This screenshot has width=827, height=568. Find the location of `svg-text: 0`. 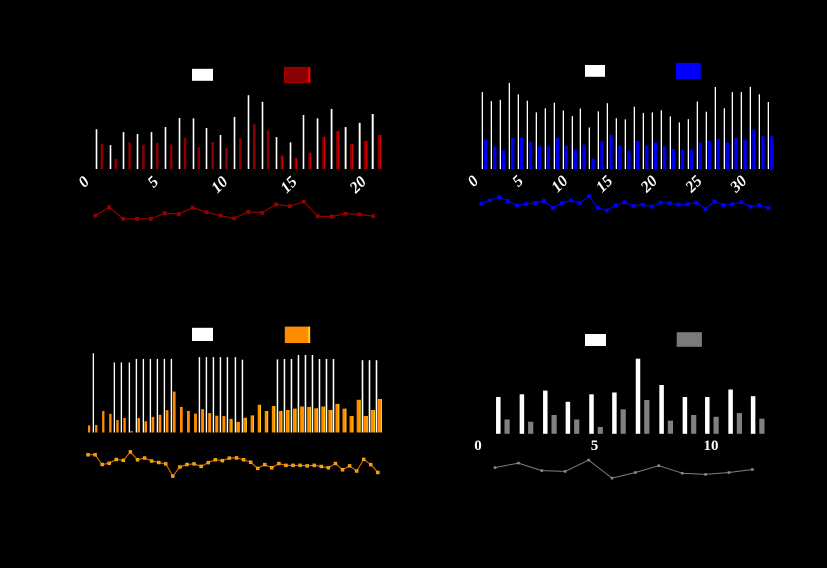

svg-text: 0 is located at coordinates (478, 446).